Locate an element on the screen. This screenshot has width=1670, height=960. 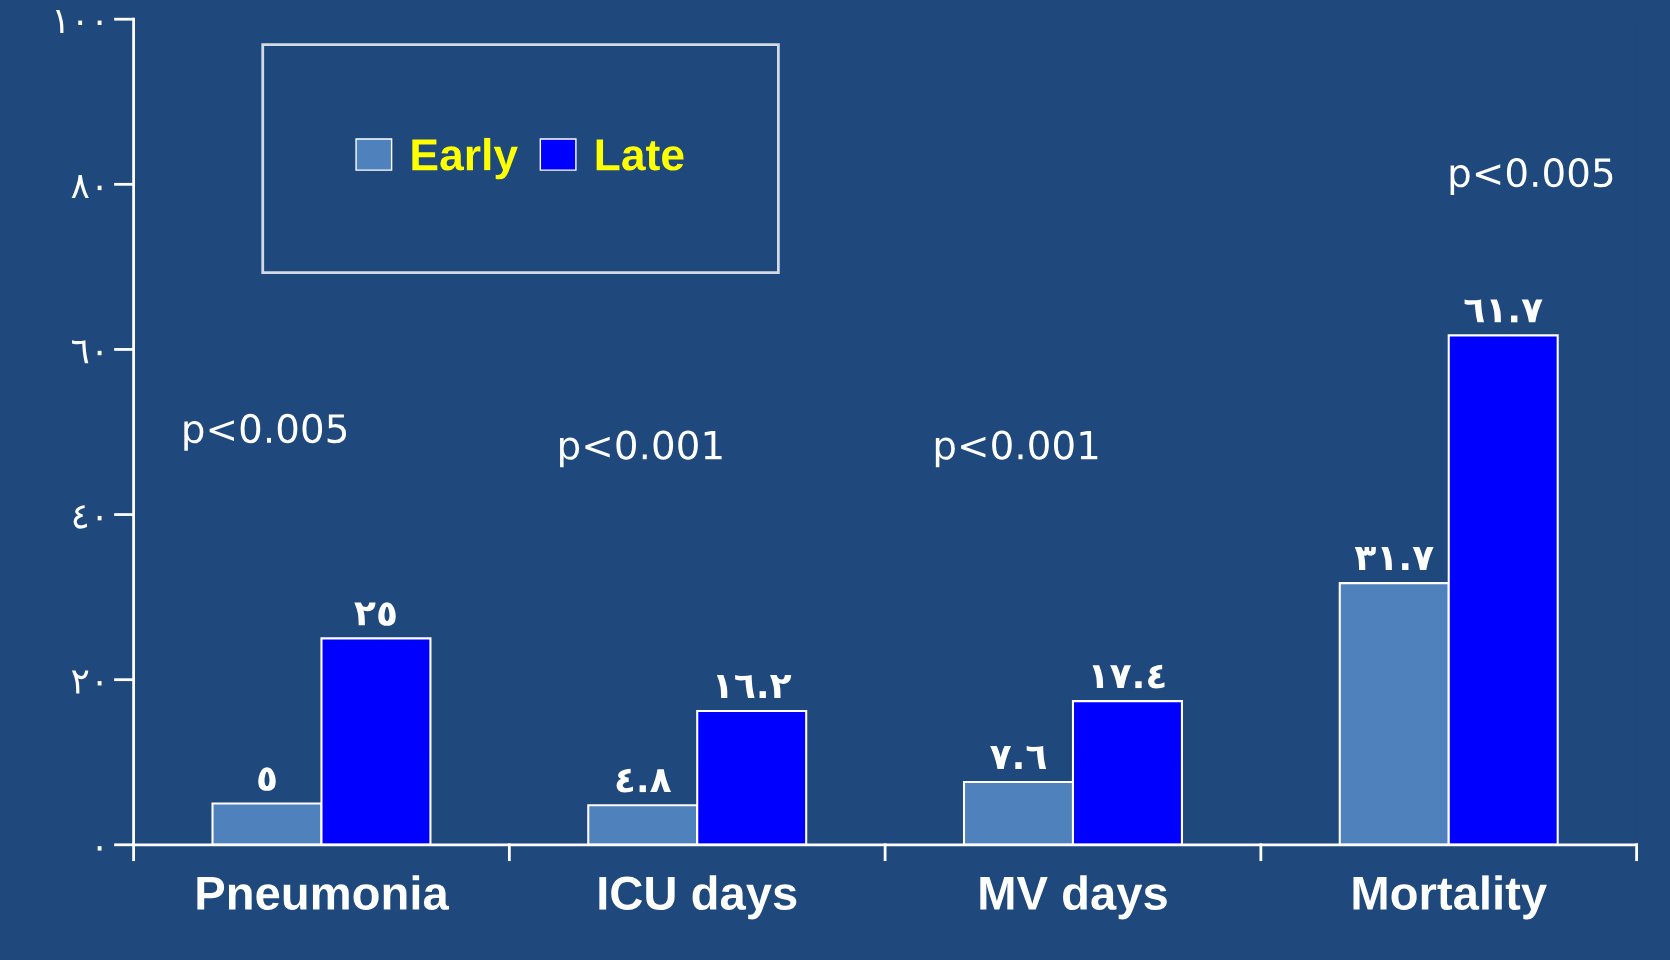
x-tick-label: Mortality is located at coordinates (1450, 897).